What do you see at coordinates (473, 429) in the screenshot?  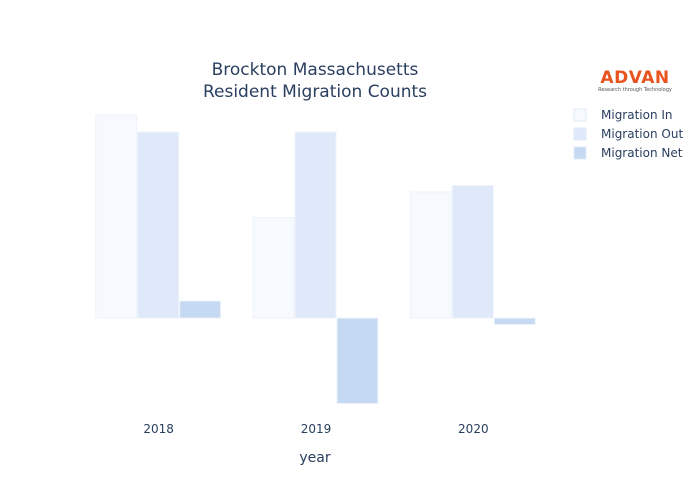 I see `x-tick-label-2020: 2020` at bounding box center [473, 429].